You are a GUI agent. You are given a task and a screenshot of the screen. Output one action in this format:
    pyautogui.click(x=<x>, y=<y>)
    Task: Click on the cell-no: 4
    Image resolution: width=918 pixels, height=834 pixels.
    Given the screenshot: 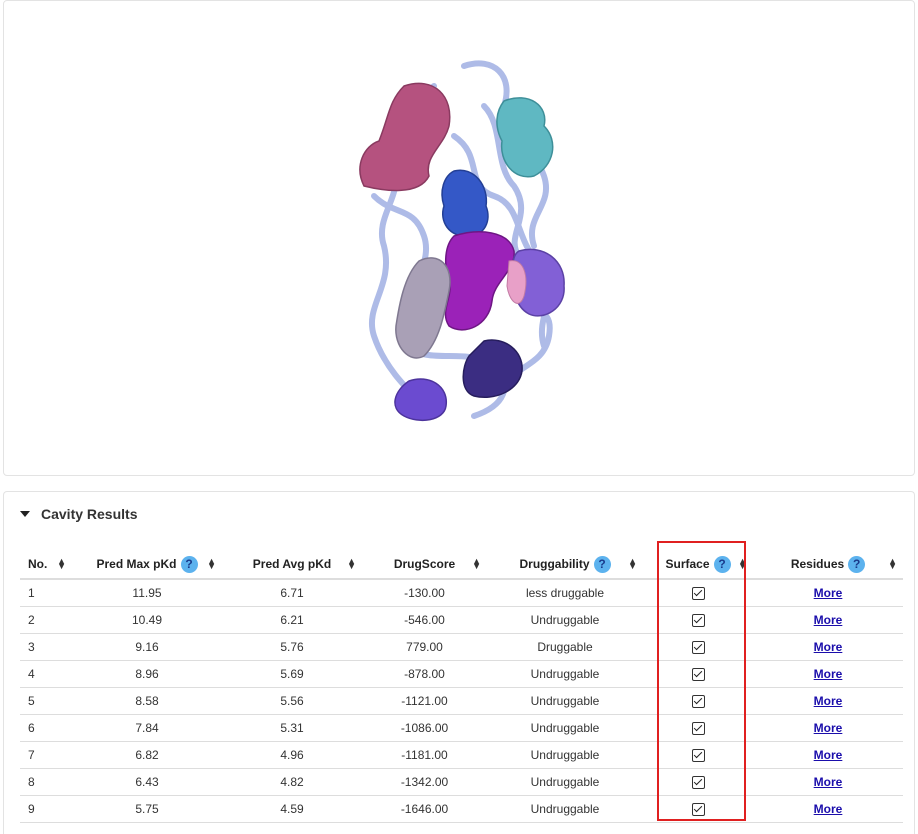 What is the action you would take?
    pyautogui.click(x=46, y=674)
    